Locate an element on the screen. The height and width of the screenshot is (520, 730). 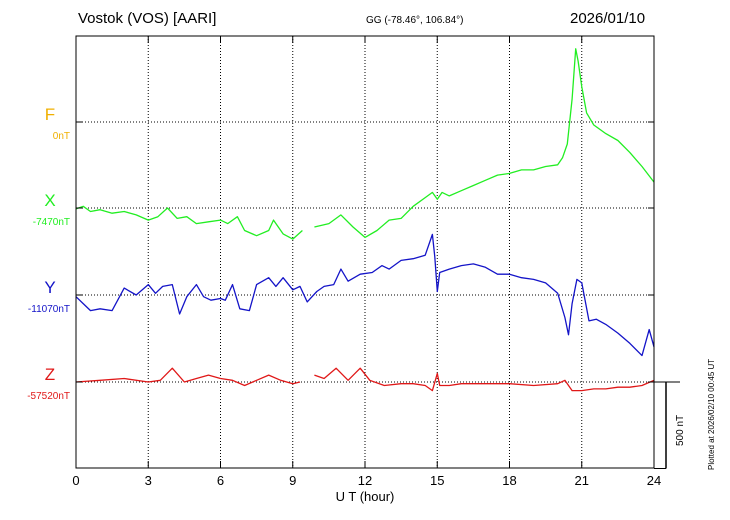
series-baseline-Y: -11070nT is located at coordinates (49, 309).